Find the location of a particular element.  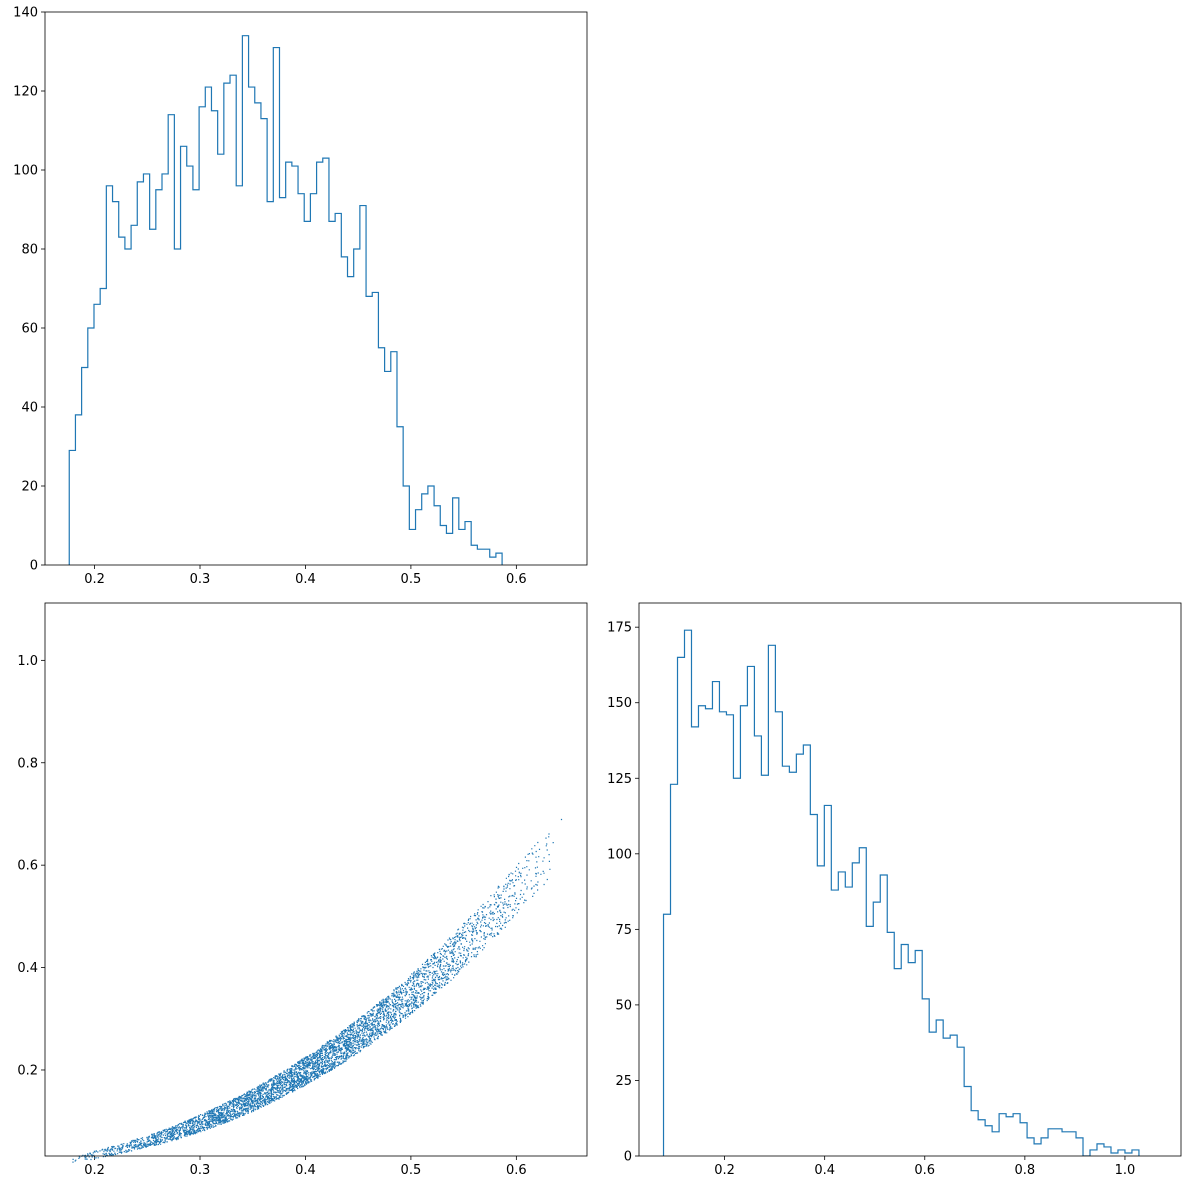

y-tick-label: 40 is located at coordinates (29, 408).